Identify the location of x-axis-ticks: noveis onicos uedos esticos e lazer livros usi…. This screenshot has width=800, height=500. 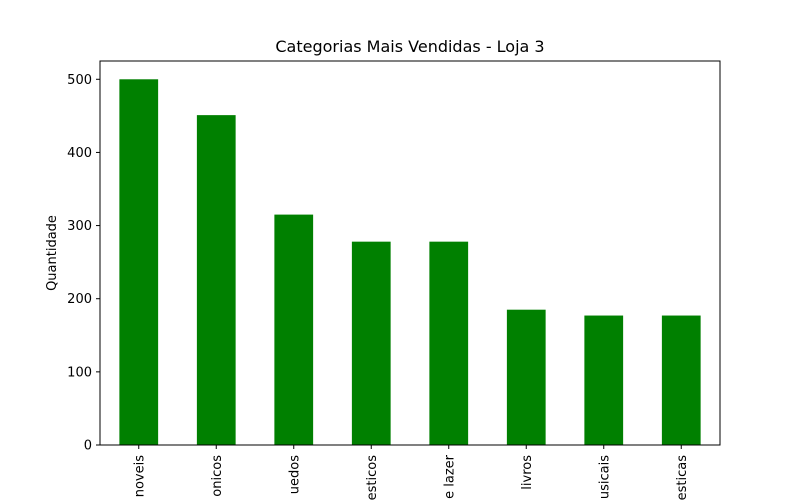
(411, 472).